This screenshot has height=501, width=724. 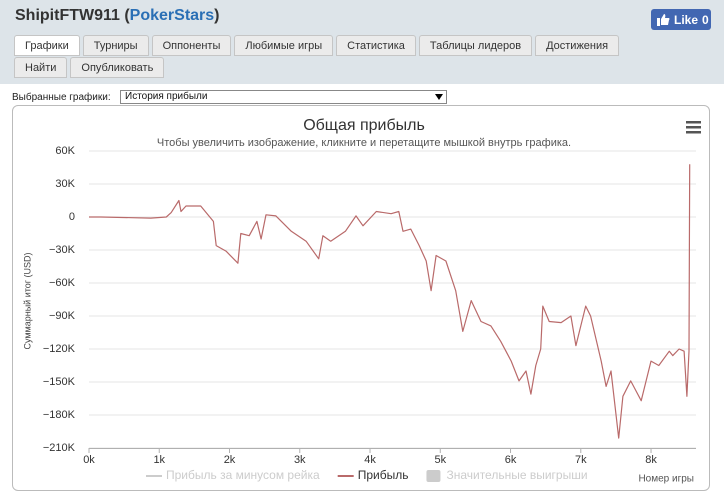 What do you see at coordinates (300, 460) in the screenshot?
I see `x-tick-label: 3k` at bounding box center [300, 460].